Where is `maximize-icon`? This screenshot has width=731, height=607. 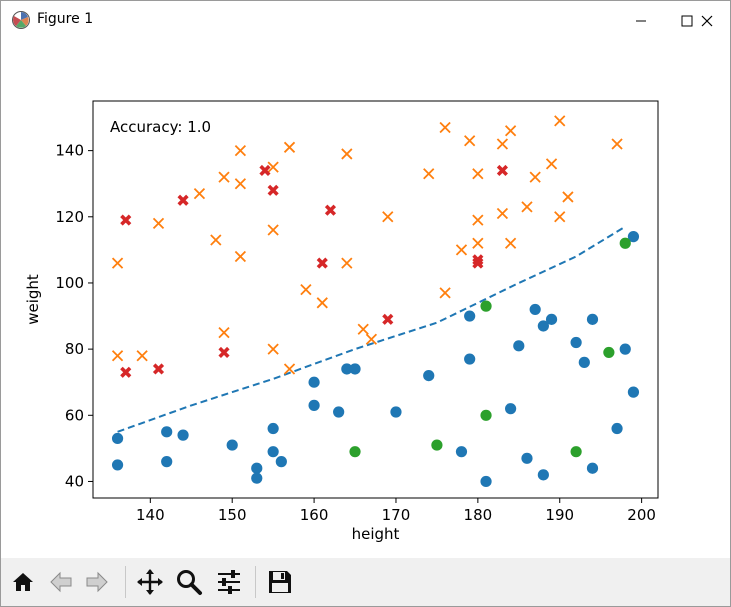
maximize-icon is located at coordinates (687, 20).